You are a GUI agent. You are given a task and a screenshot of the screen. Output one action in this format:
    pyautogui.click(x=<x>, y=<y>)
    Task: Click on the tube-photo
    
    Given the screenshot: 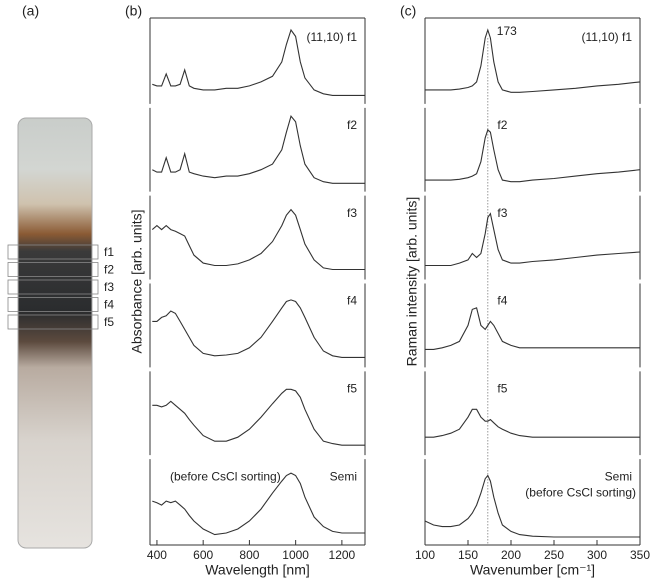 What is the action you would take?
    pyautogui.click(x=55, y=333)
    